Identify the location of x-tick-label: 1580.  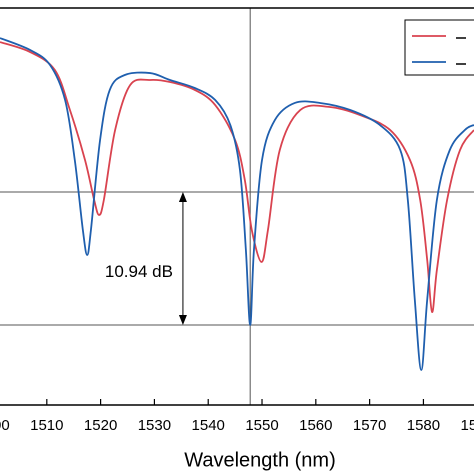
(423, 425).